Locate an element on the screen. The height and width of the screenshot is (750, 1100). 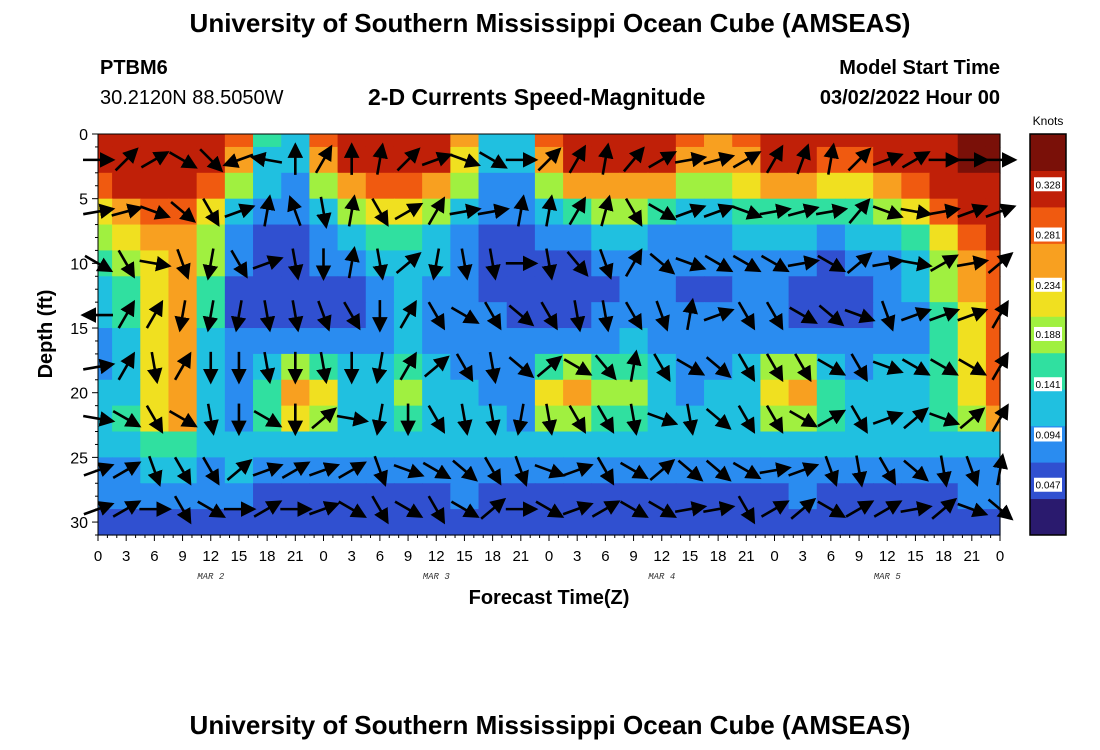
colorbar-label-bg is located at coordinates (1048, 284).